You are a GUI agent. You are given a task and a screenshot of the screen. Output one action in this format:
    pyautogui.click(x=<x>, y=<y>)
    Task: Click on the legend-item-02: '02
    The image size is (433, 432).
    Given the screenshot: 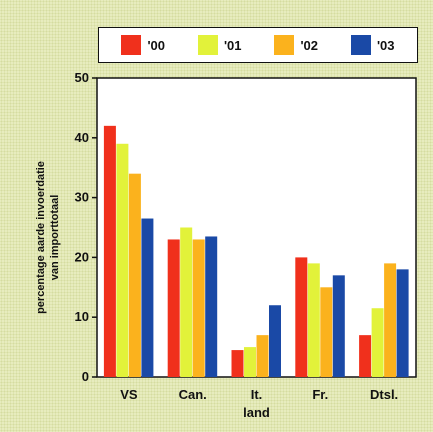 What is the action you would take?
    pyautogui.click(x=296, y=45)
    